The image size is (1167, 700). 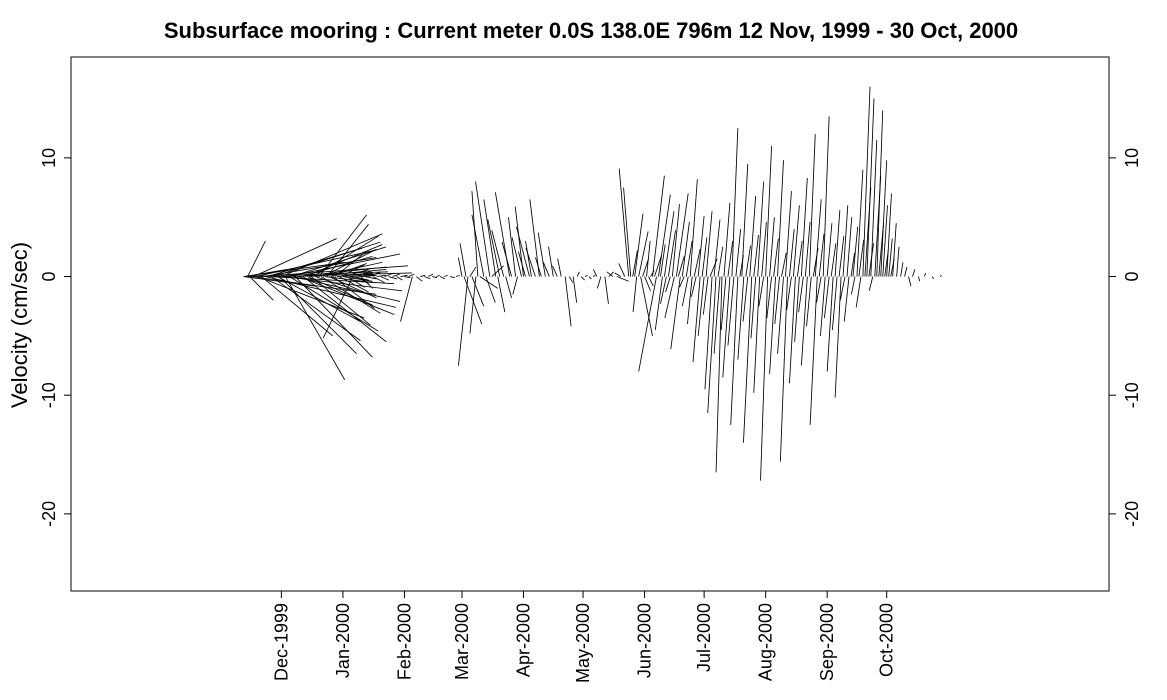 What do you see at coordinates (1132, 158) in the screenshot?
I see `y-tick-label-right: 10` at bounding box center [1132, 158].